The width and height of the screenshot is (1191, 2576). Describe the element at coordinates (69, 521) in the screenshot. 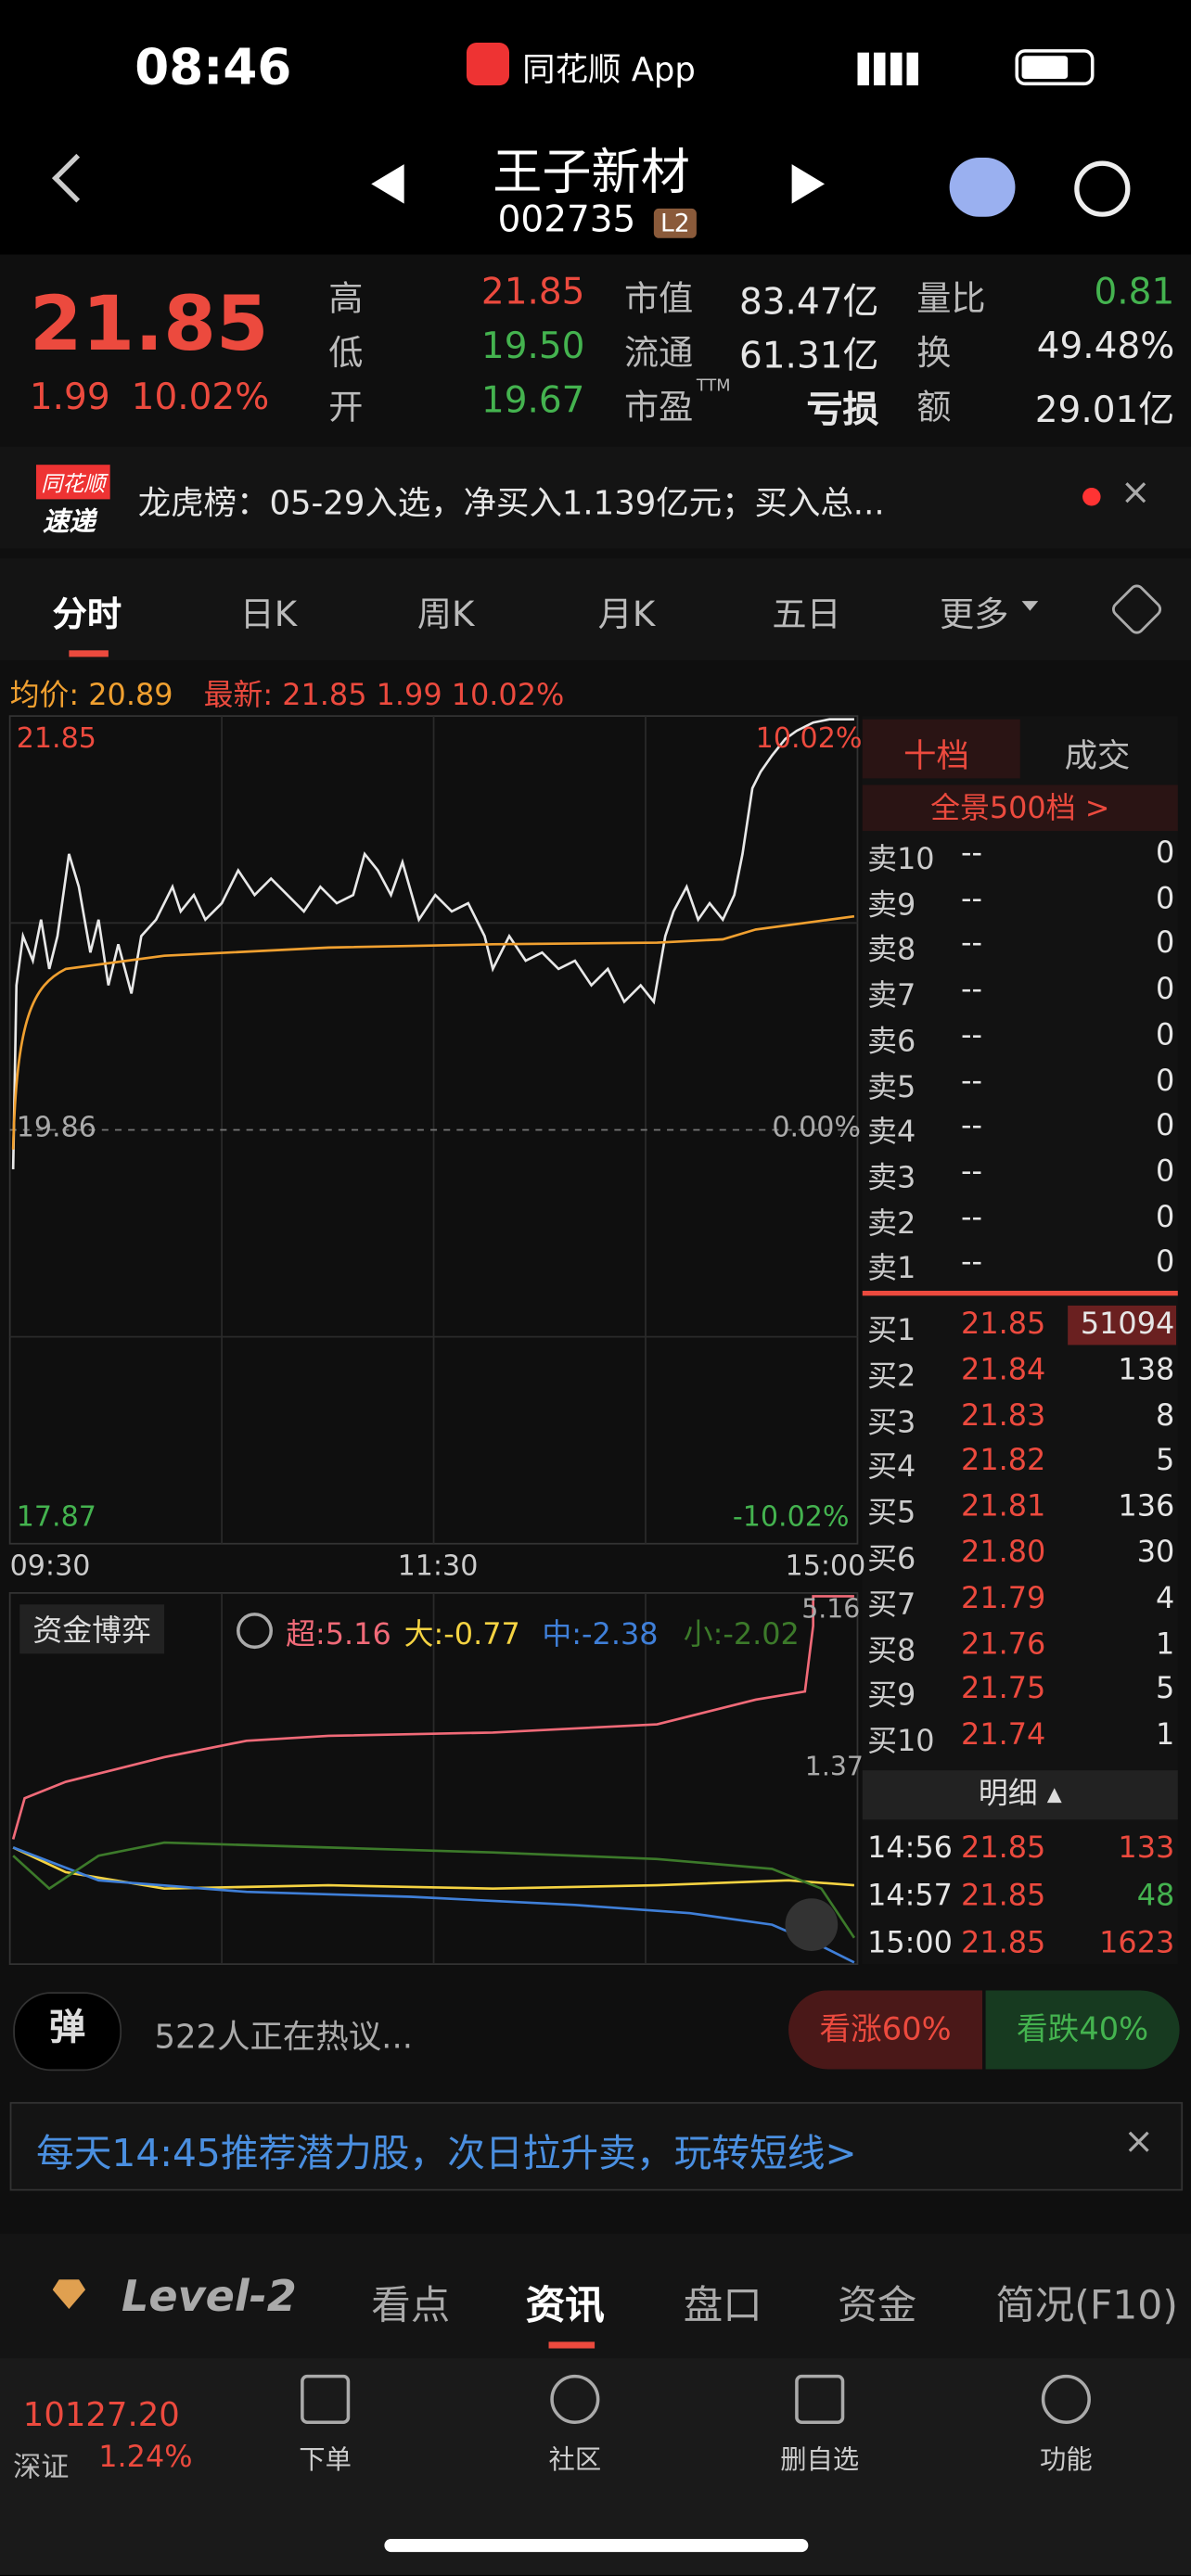

I see `news-badge-bottom: 速递` at that location.